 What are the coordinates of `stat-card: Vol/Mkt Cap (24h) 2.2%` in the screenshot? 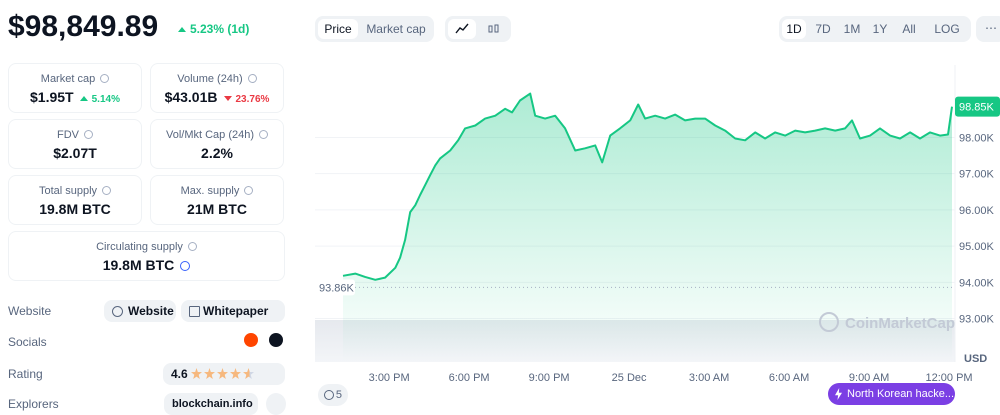 It's located at (217, 144).